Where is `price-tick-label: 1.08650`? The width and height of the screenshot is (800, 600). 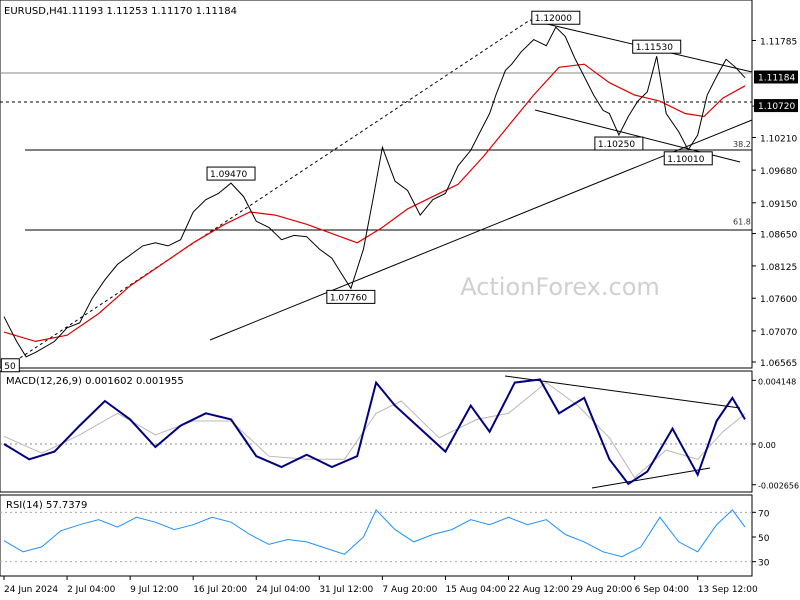 price-tick-label: 1.08650 is located at coordinates (778, 236).